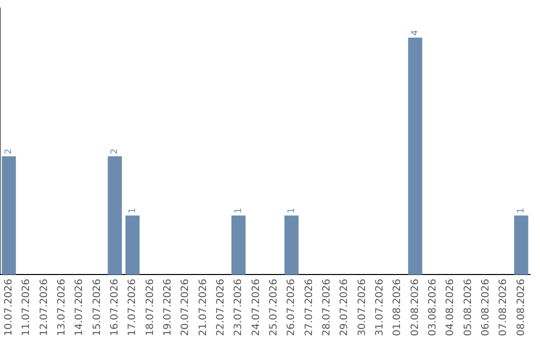 The image size is (540, 340). Describe the element at coordinates (26, 307) in the screenshot. I see `x-tick-label: 11.07.2026` at that location.